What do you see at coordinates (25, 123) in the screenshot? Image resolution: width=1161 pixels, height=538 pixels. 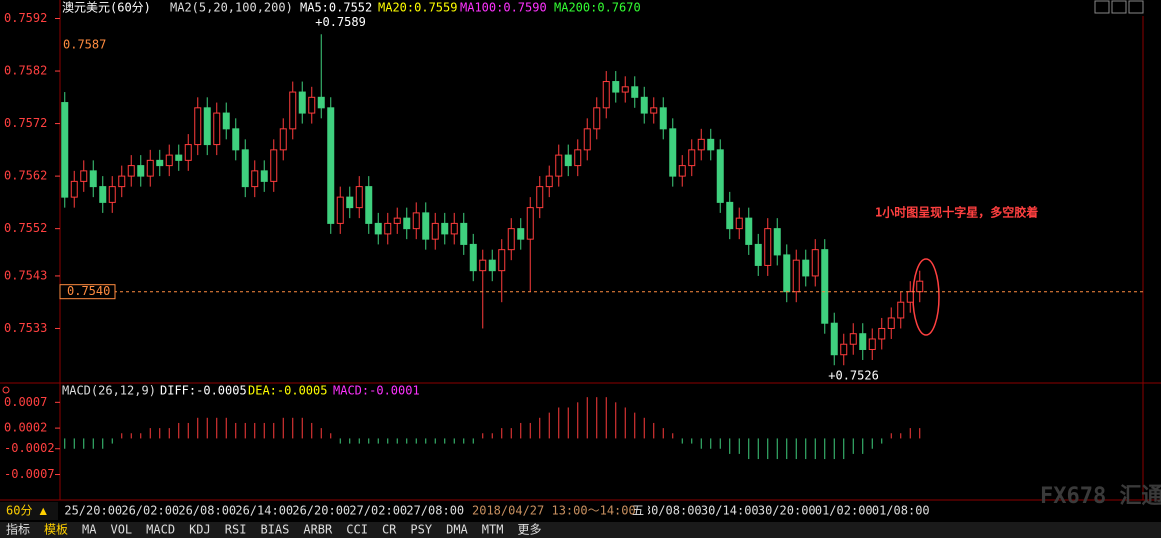 I see `y-tick-label: 0.7572` at bounding box center [25, 123].